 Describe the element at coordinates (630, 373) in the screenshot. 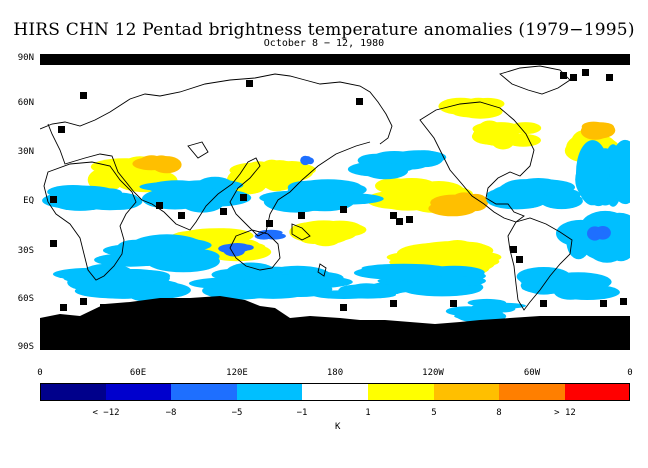

I see `lon-label-0-east: 0` at that location.